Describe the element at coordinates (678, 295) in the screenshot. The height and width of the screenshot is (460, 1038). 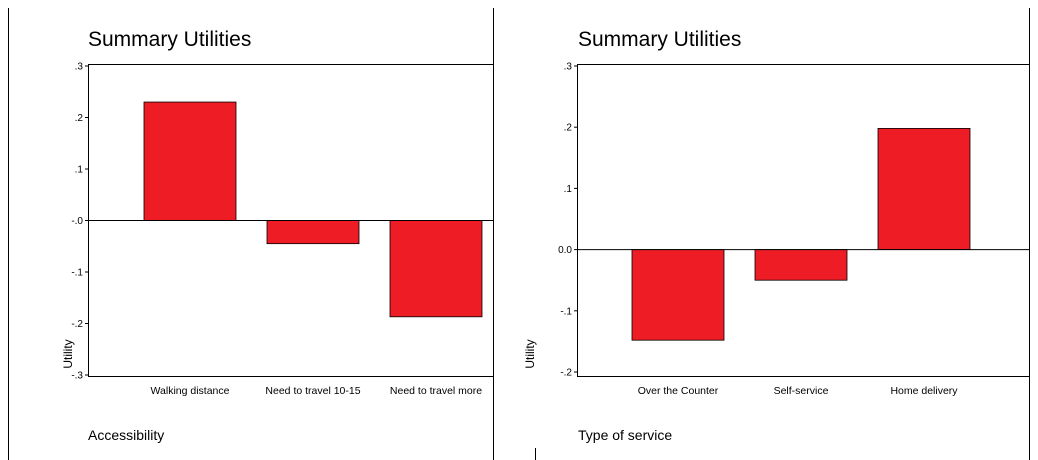
I see `bar-over-the-counter` at that location.